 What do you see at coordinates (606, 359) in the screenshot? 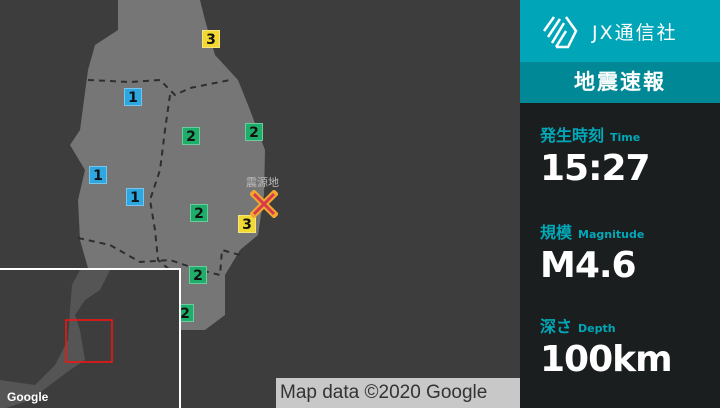
I see `depth-value: 100km` at bounding box center [606, 359].